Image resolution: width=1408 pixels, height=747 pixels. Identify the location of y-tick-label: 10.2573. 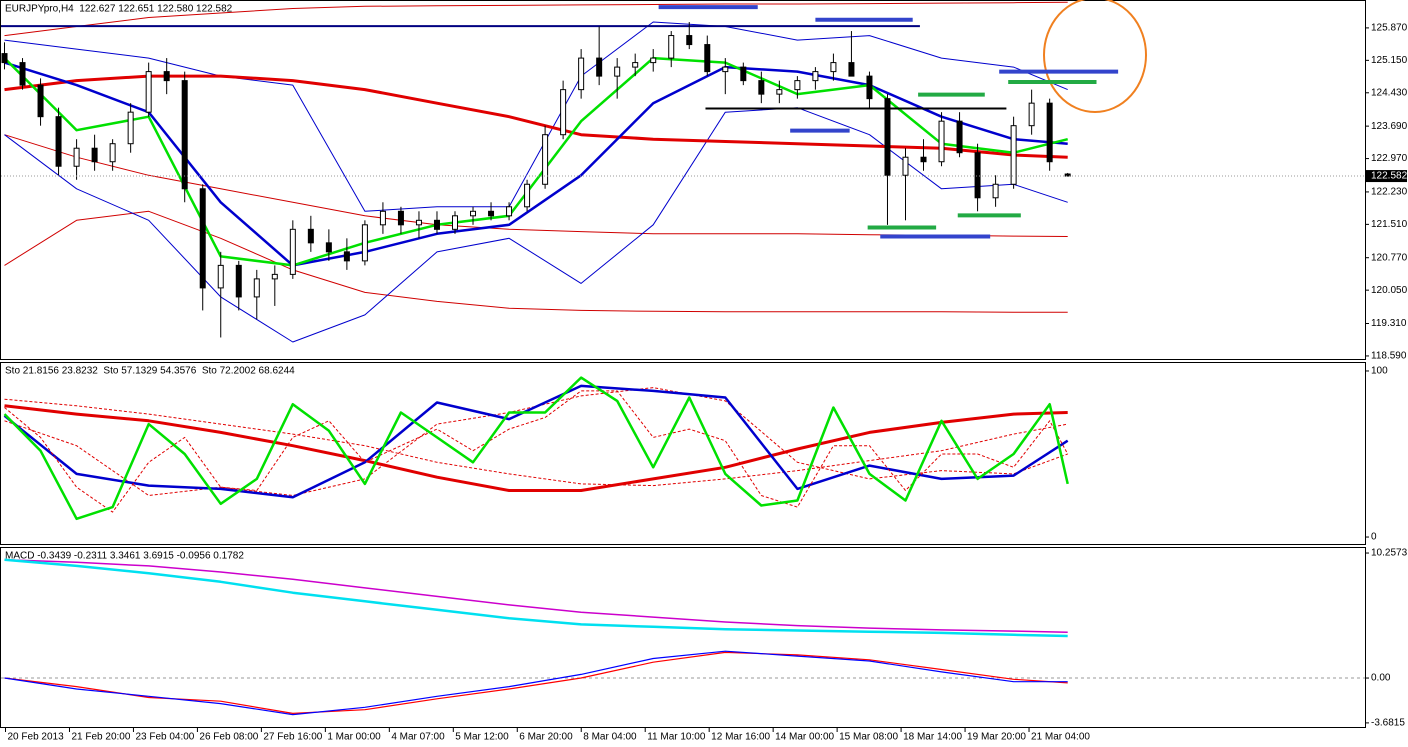
(1389, 553).